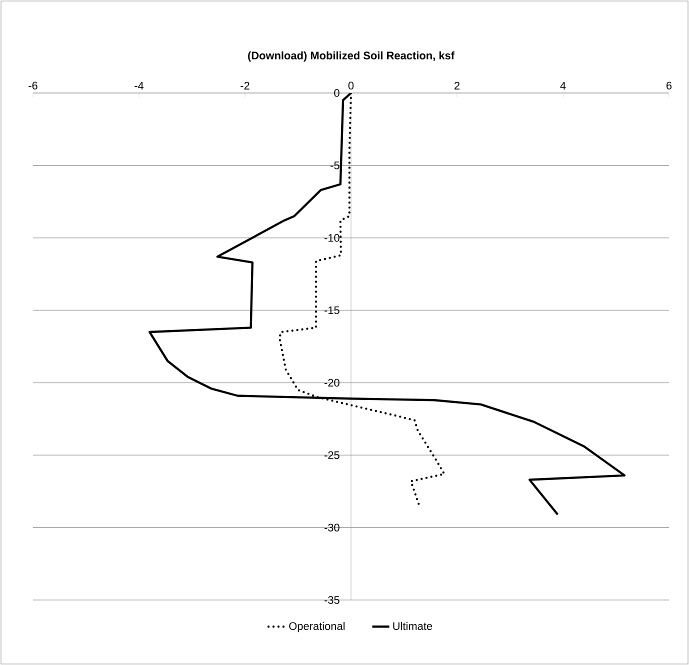 Image resolution: width=689 pixels, height=665 pixels. What do you see at coordinates (332, 528) in the screenshot?
I see `y-tick-label: -30` at bounding box center [332, 528].